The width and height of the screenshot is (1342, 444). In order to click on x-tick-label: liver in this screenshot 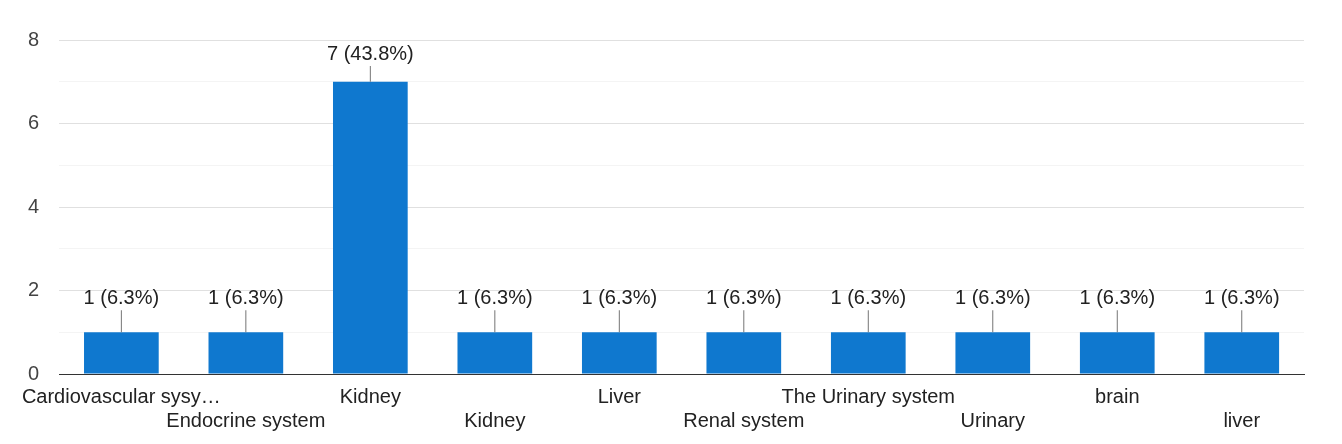, I will do `click(1242, 419)`.